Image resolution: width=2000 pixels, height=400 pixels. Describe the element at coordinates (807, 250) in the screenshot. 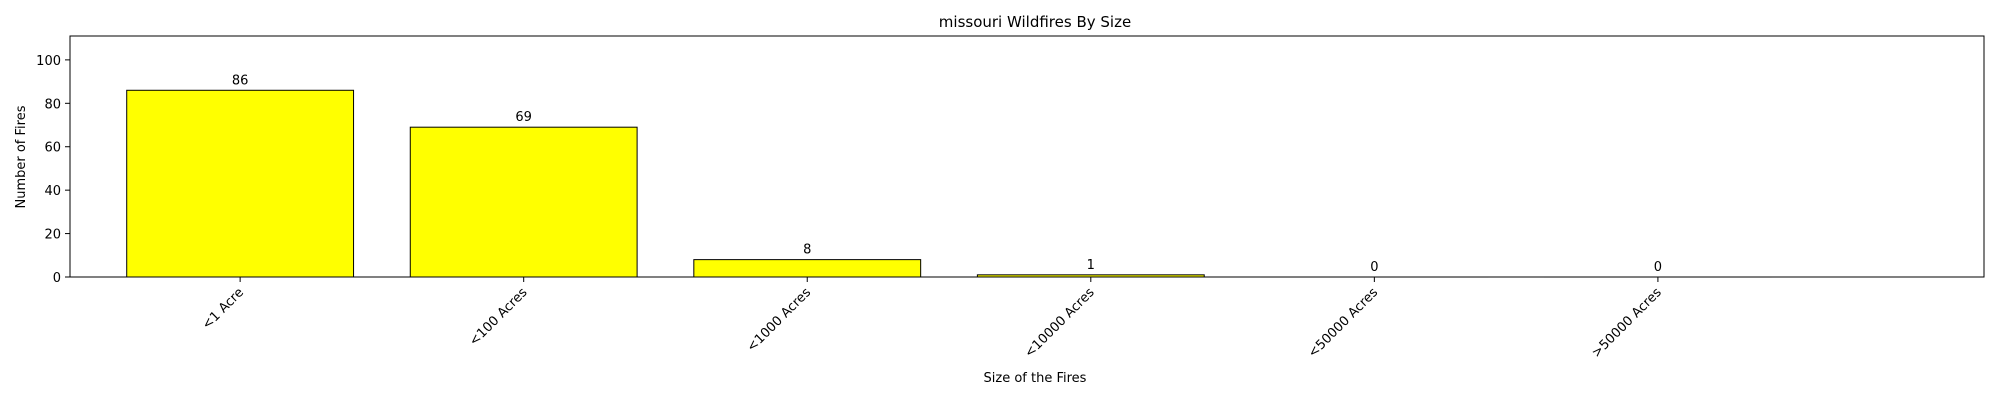

I see `bar-value-label-2: 8` at that location.